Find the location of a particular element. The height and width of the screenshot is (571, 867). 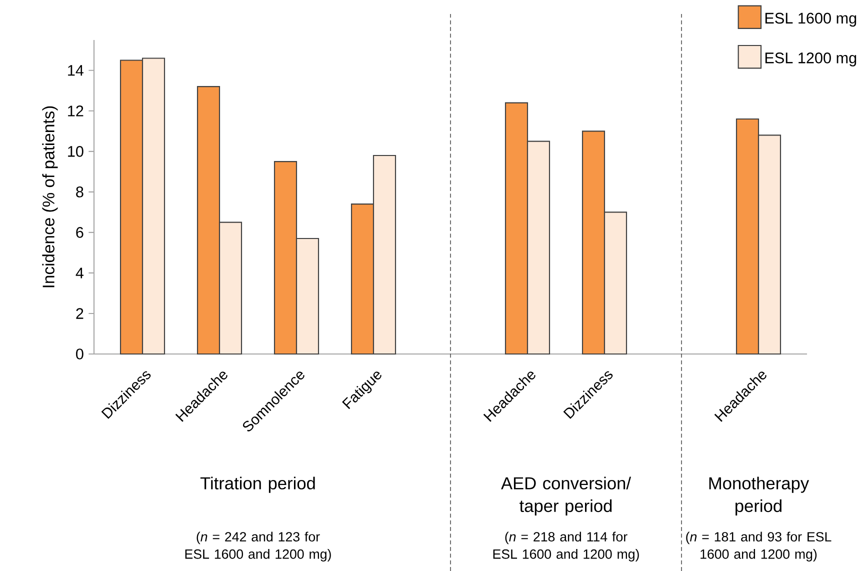

text: (n = 218 and 114 for ESL 1600 and 1200 mg) is located at coordinates (566, 547).